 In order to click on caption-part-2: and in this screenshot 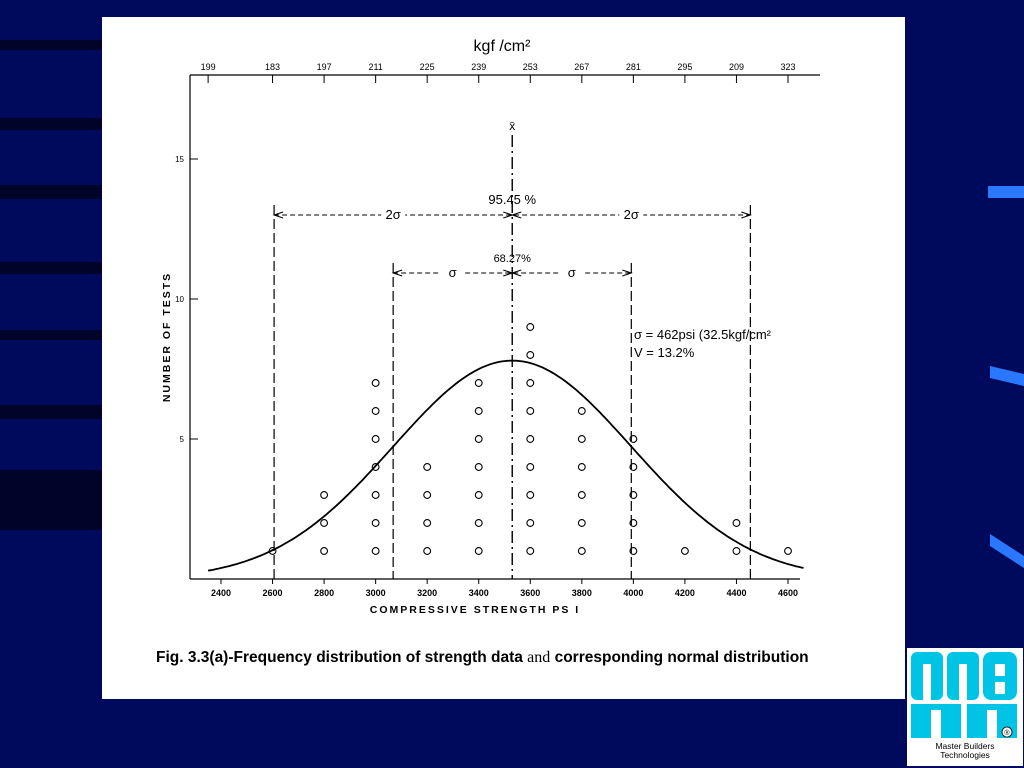, I will do `click(539, 657)`.